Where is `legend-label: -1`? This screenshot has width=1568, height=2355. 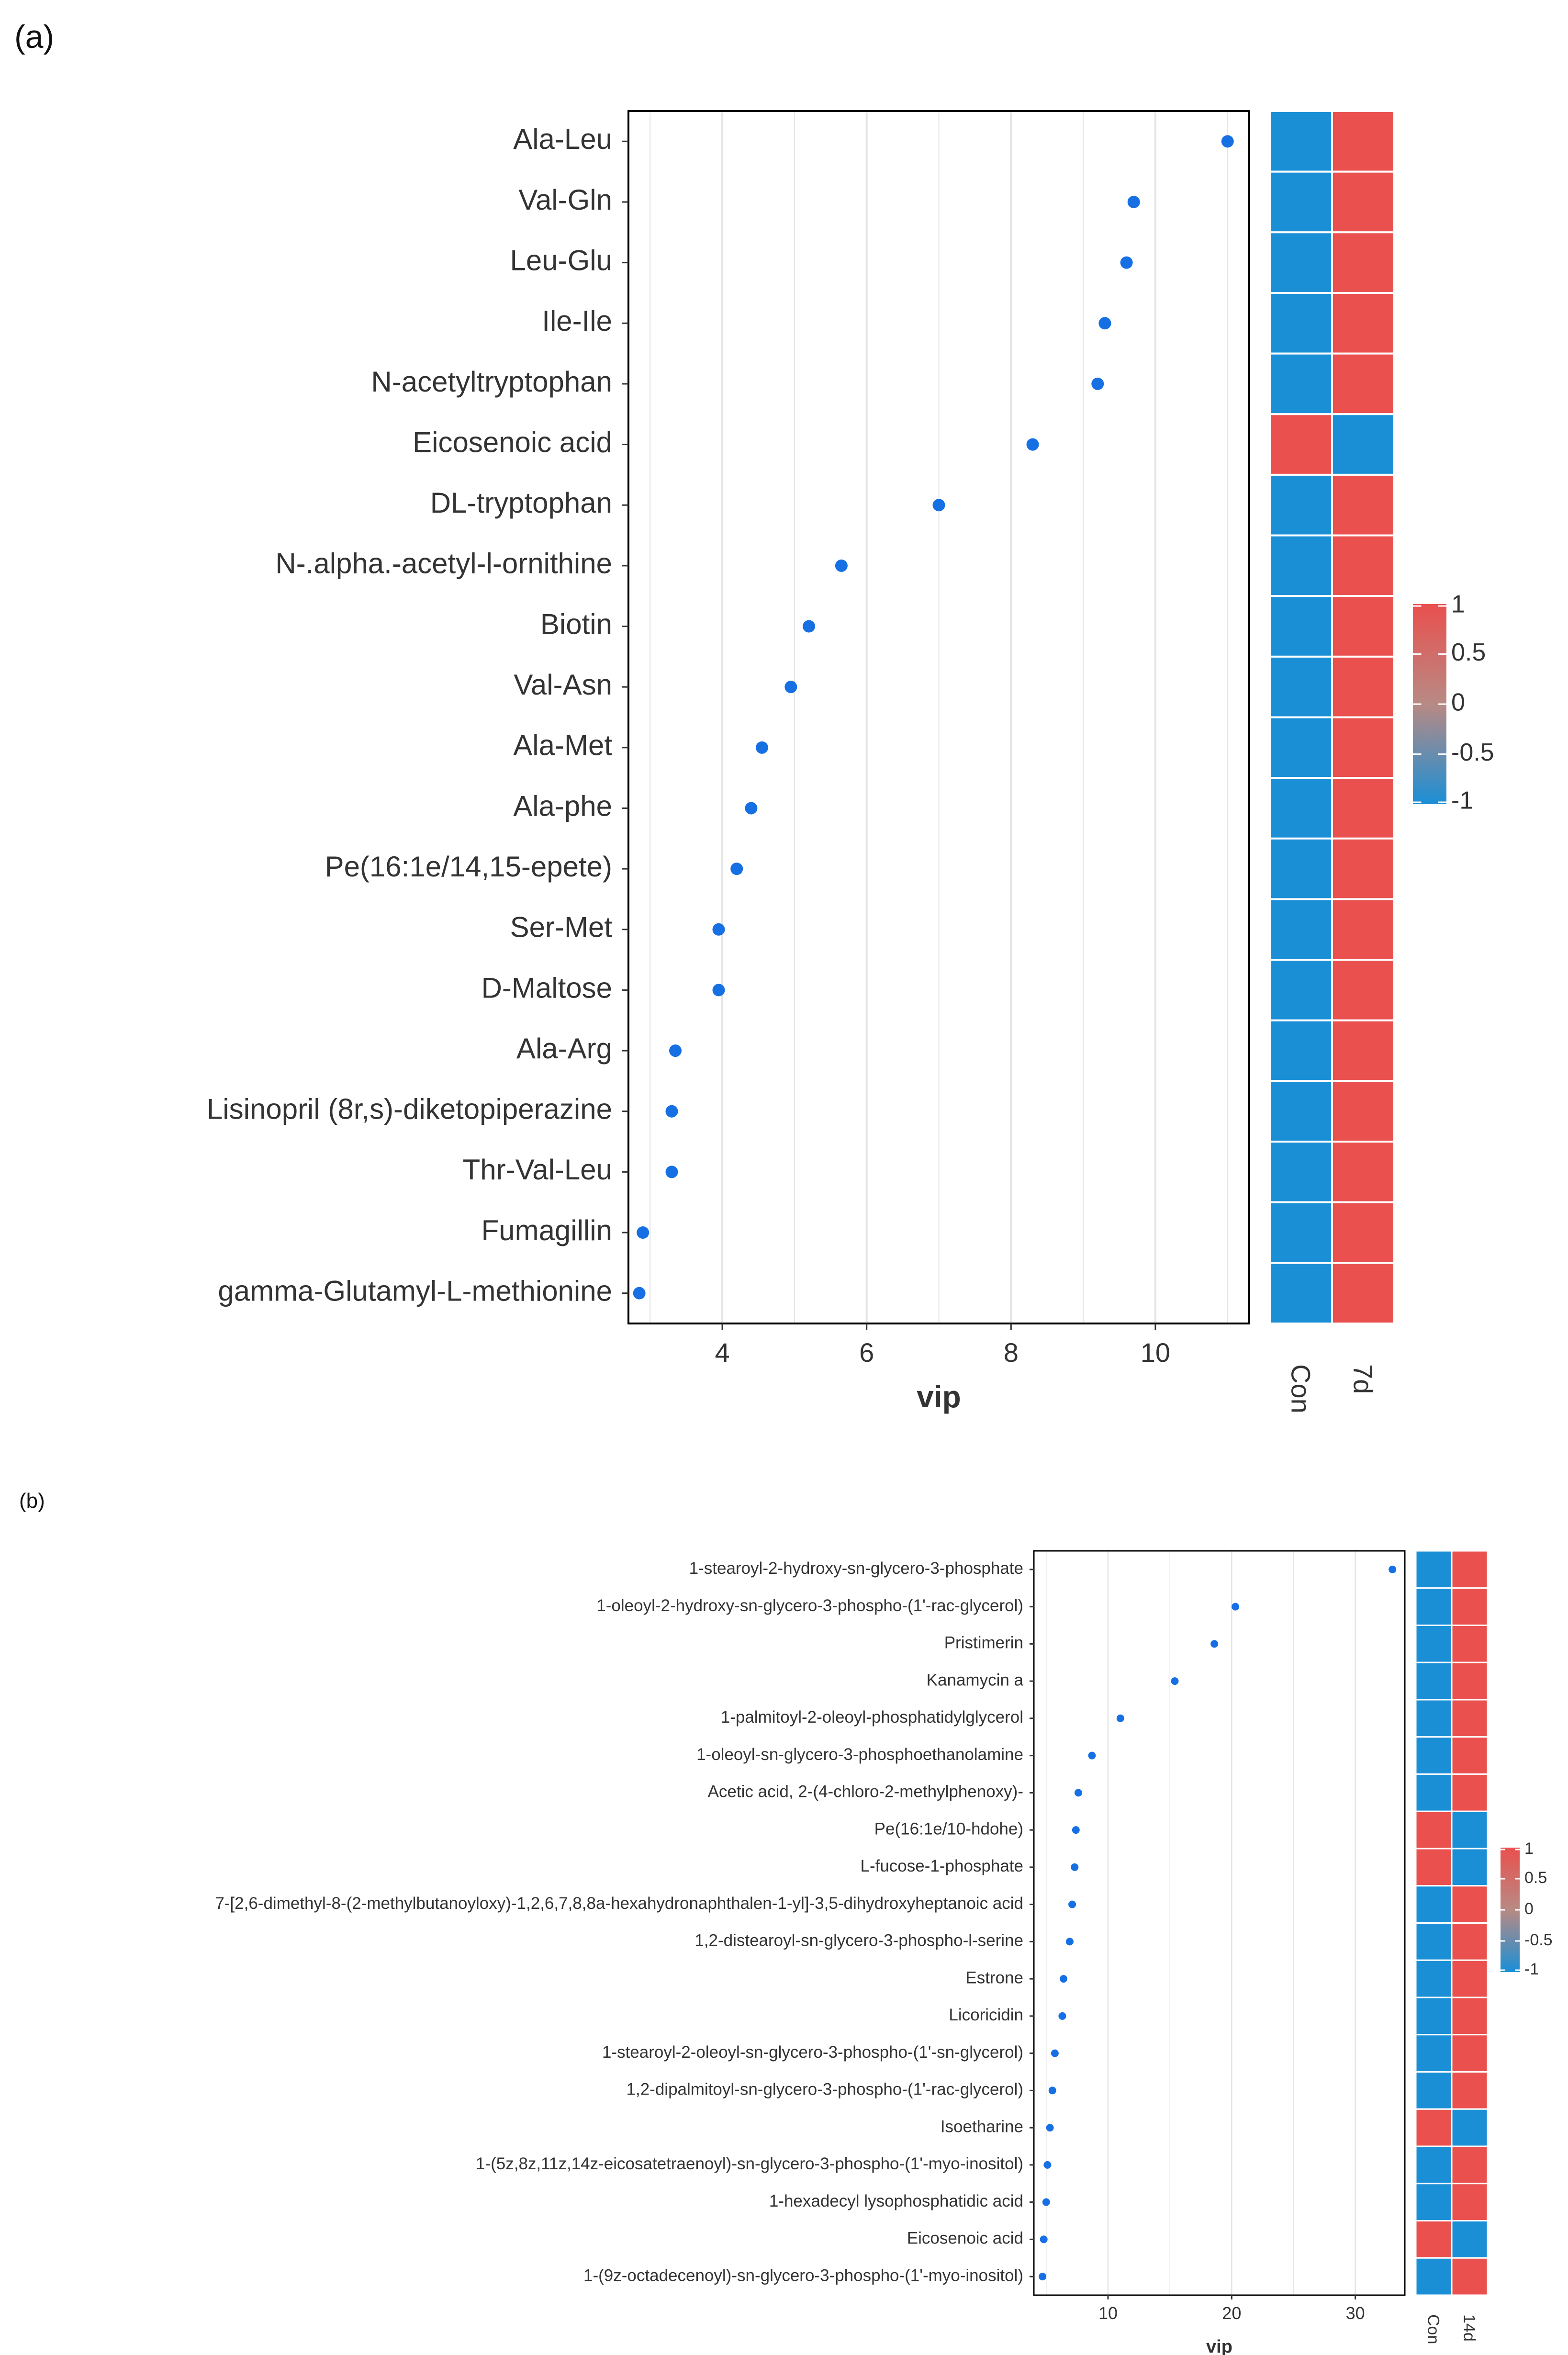 legend-label: -1 is located at coordinates (1532, 1969).